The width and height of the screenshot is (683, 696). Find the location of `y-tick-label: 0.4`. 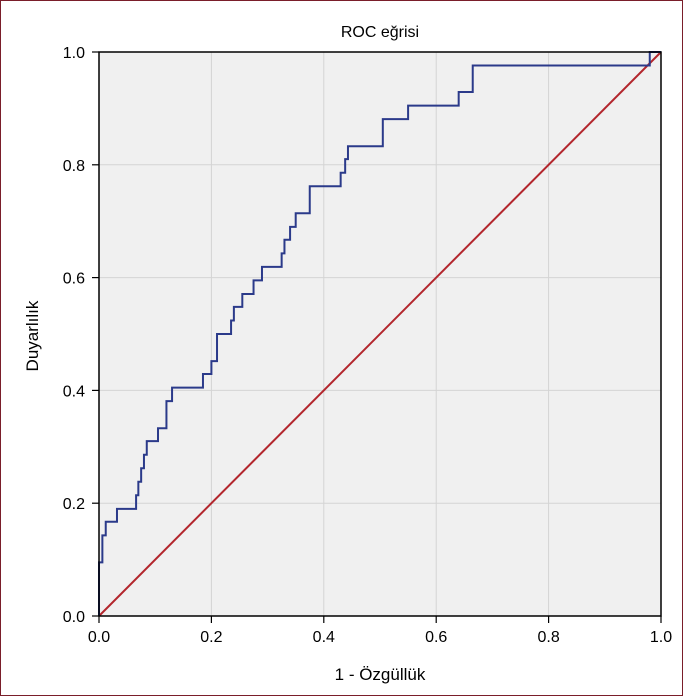

y-tick-label: 0.4 is located at coordinates (74, 391).